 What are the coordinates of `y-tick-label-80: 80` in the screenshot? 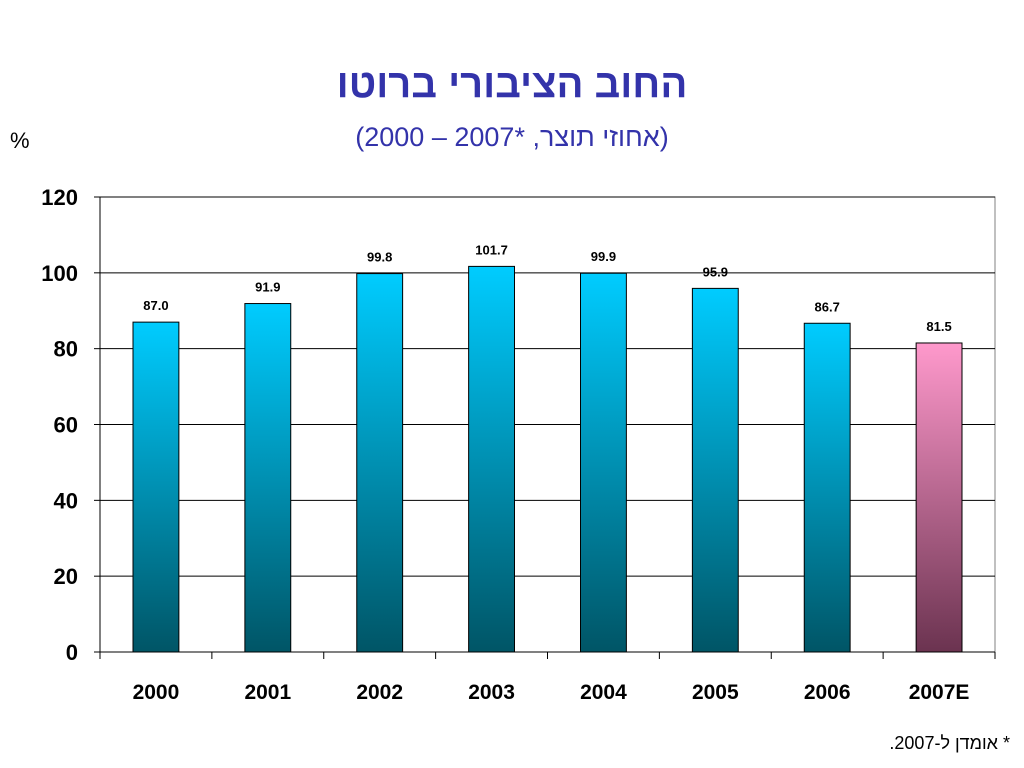 It's located at (66, 349).